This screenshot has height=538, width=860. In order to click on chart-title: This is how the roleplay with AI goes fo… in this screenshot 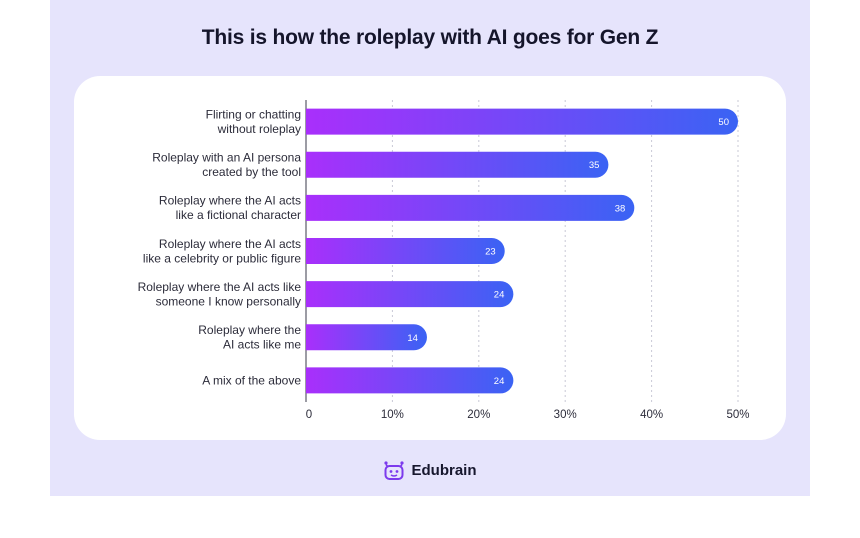, I will do `click(430, 37)`.